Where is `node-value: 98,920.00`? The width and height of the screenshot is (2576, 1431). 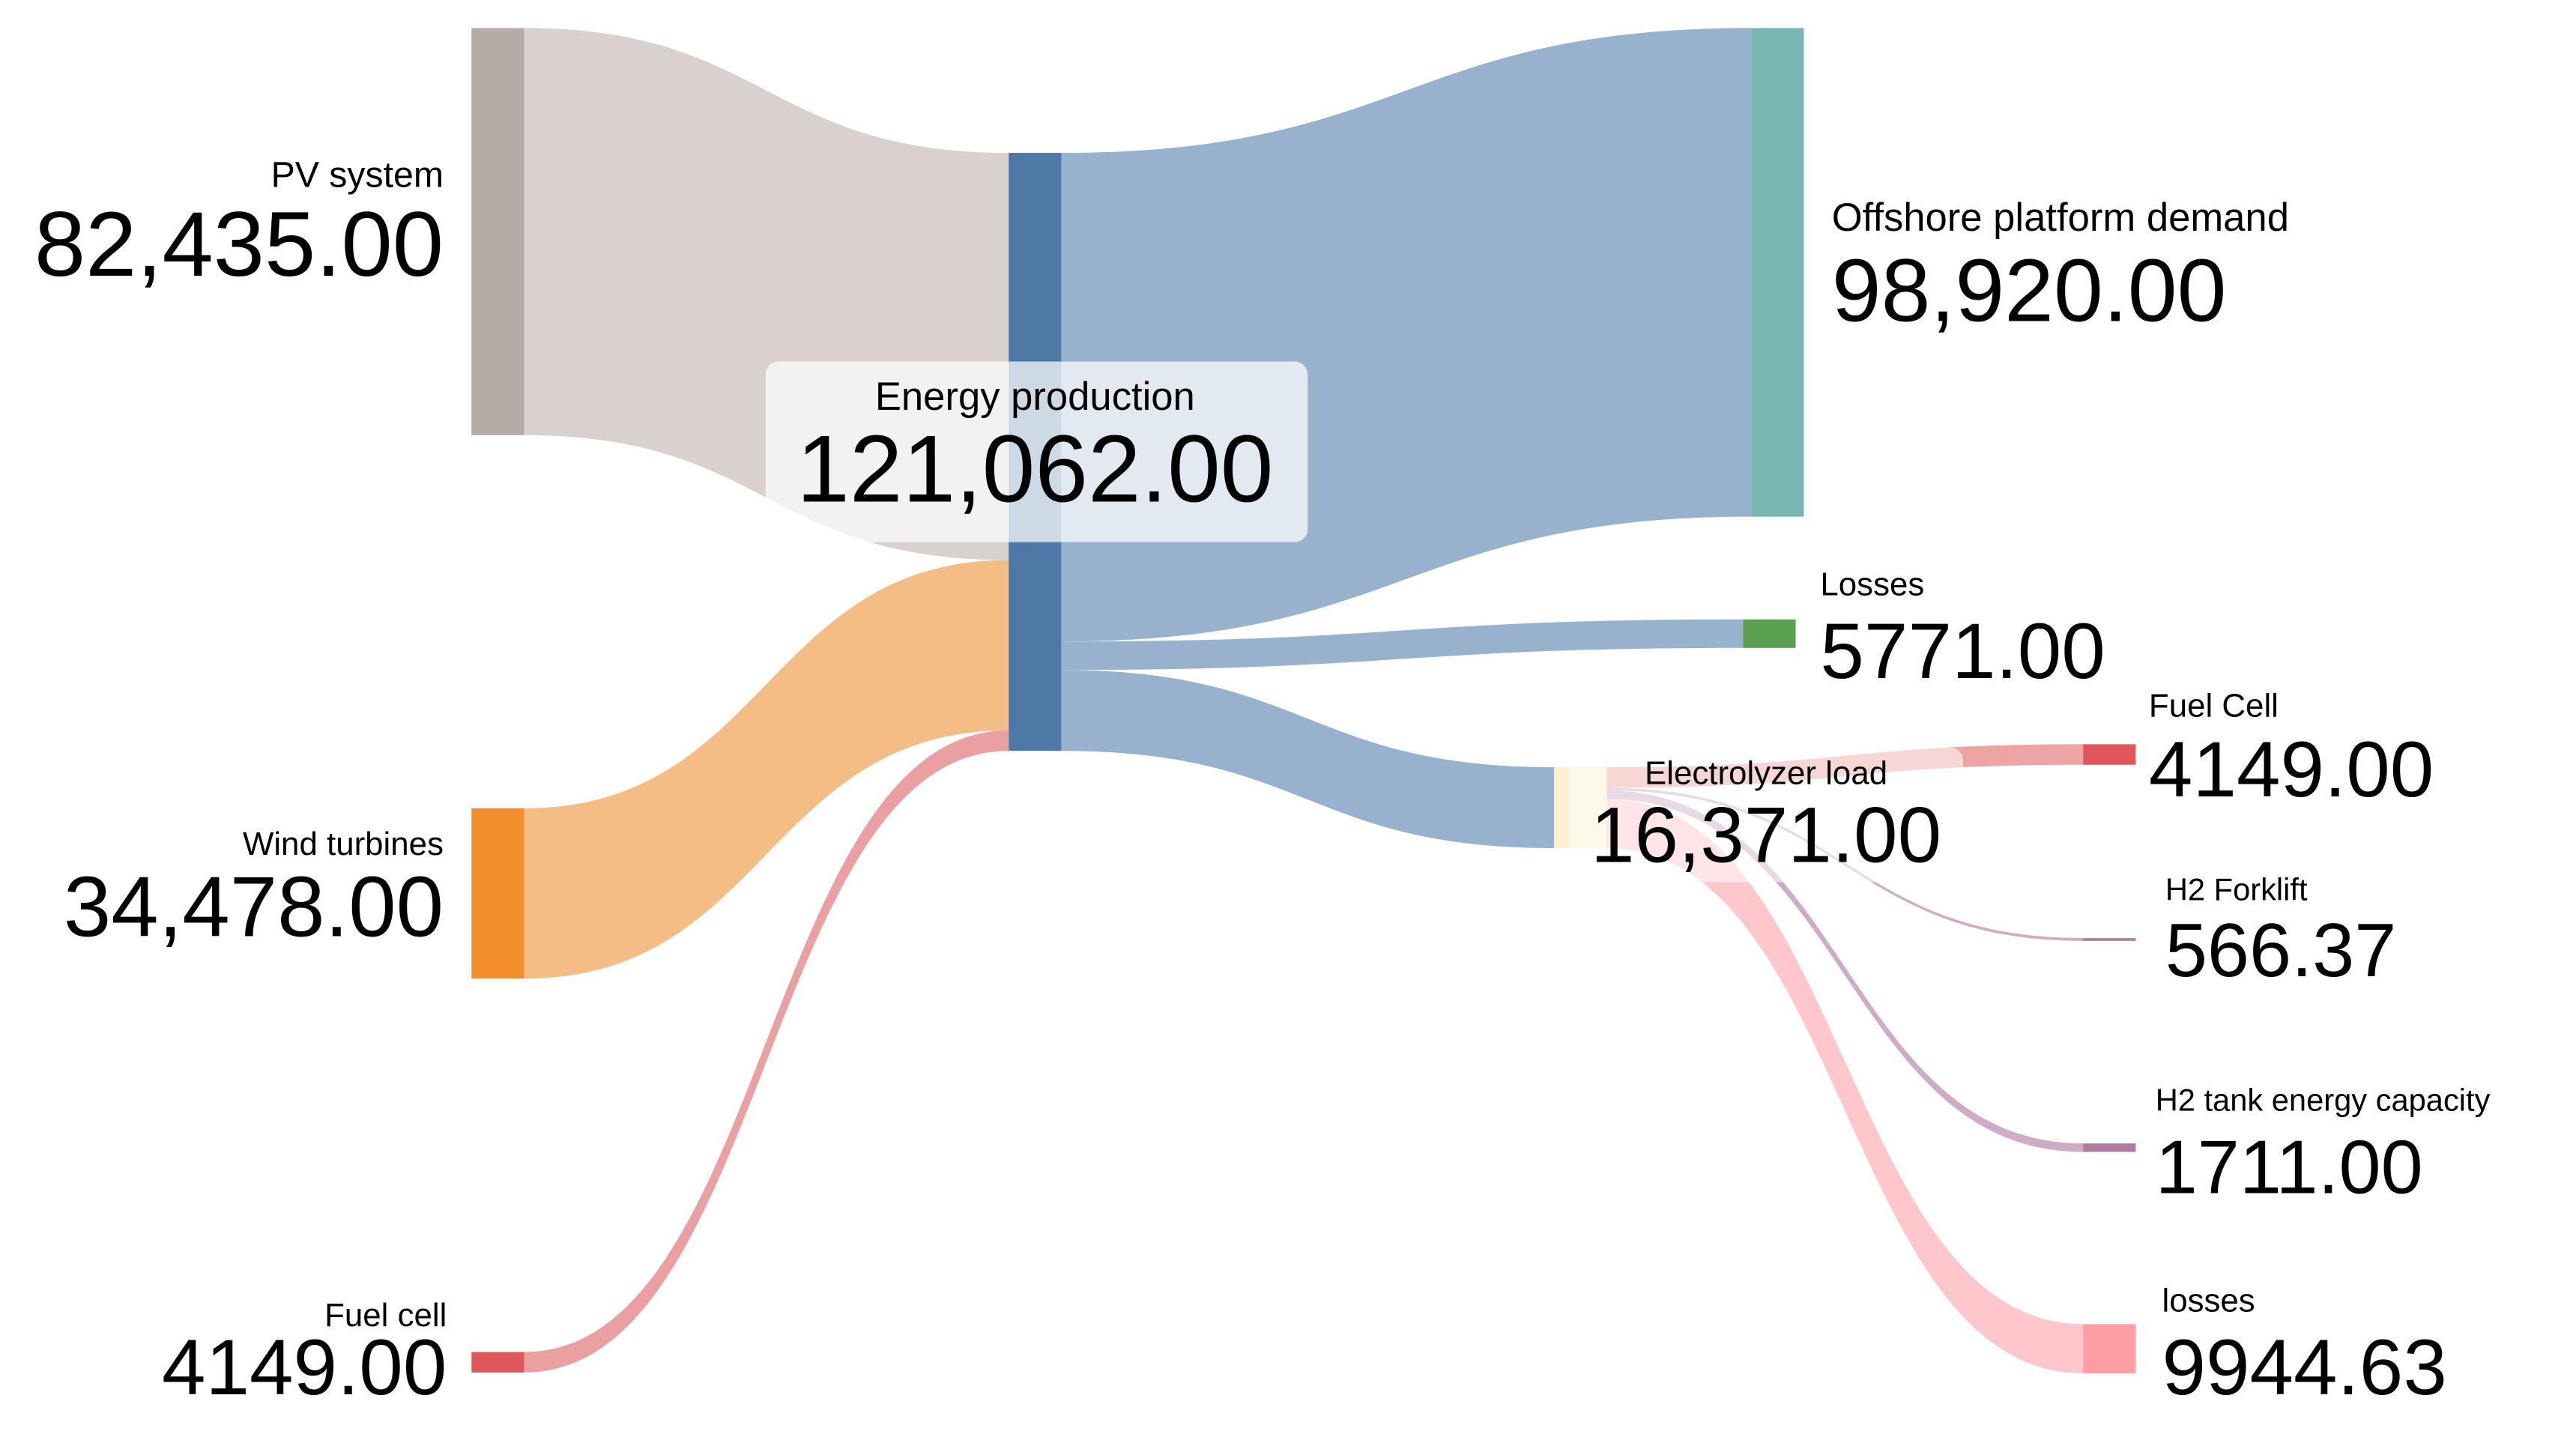
node-value: 98,920.00 is located at coordinates (2029, 290).